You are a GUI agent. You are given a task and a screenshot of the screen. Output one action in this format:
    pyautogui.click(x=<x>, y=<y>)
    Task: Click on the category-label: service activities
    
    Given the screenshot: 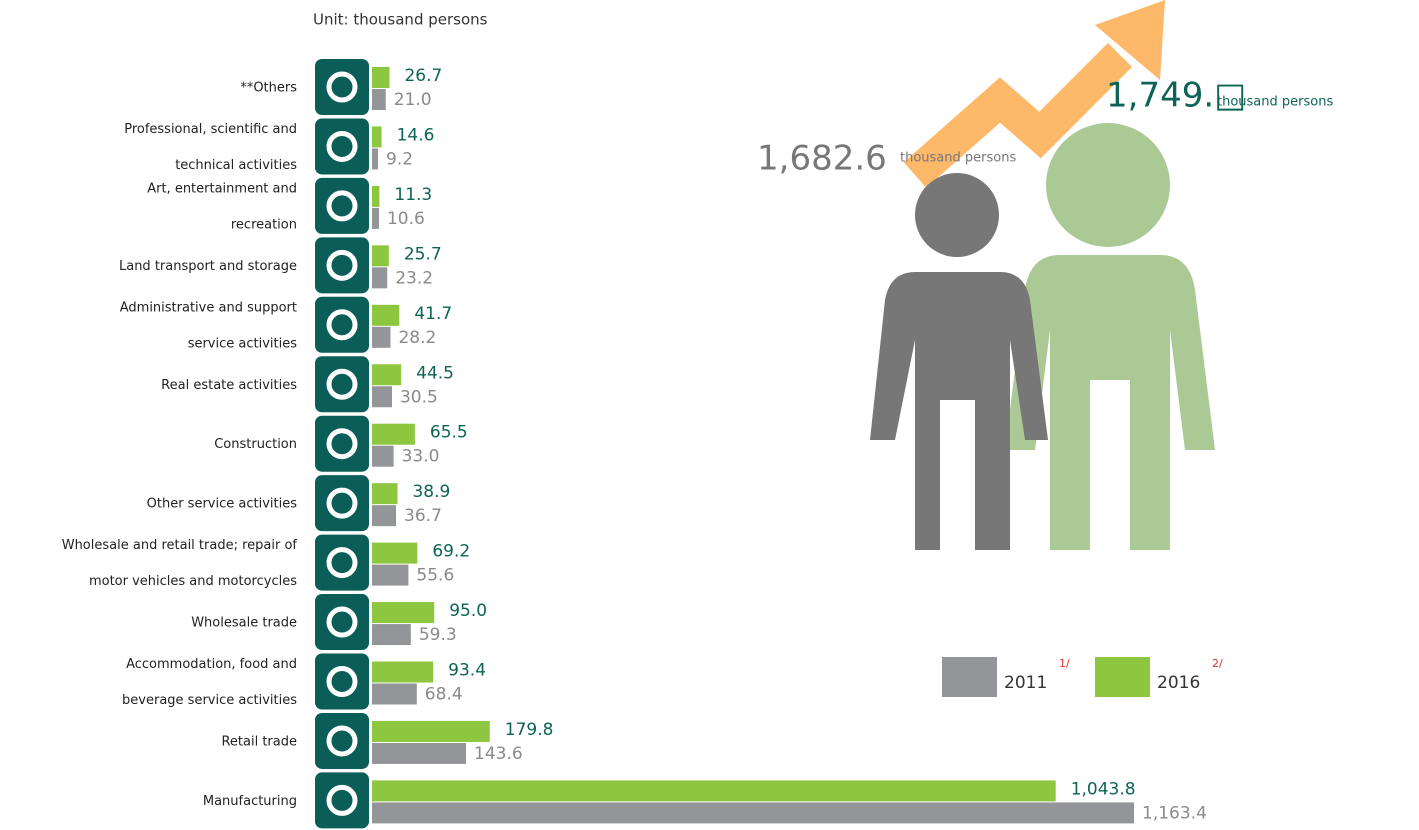 What is the action you would take?
    pyautogui.click(x=243, y=343)
    